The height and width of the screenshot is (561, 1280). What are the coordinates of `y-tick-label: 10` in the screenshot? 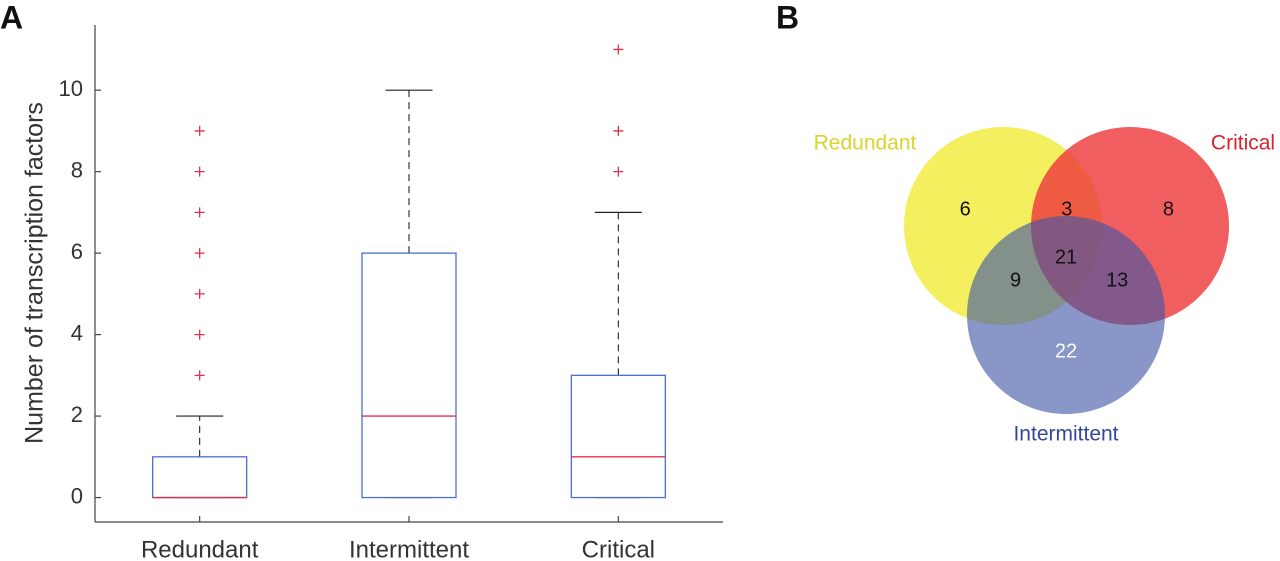 It's located at (71, 88).